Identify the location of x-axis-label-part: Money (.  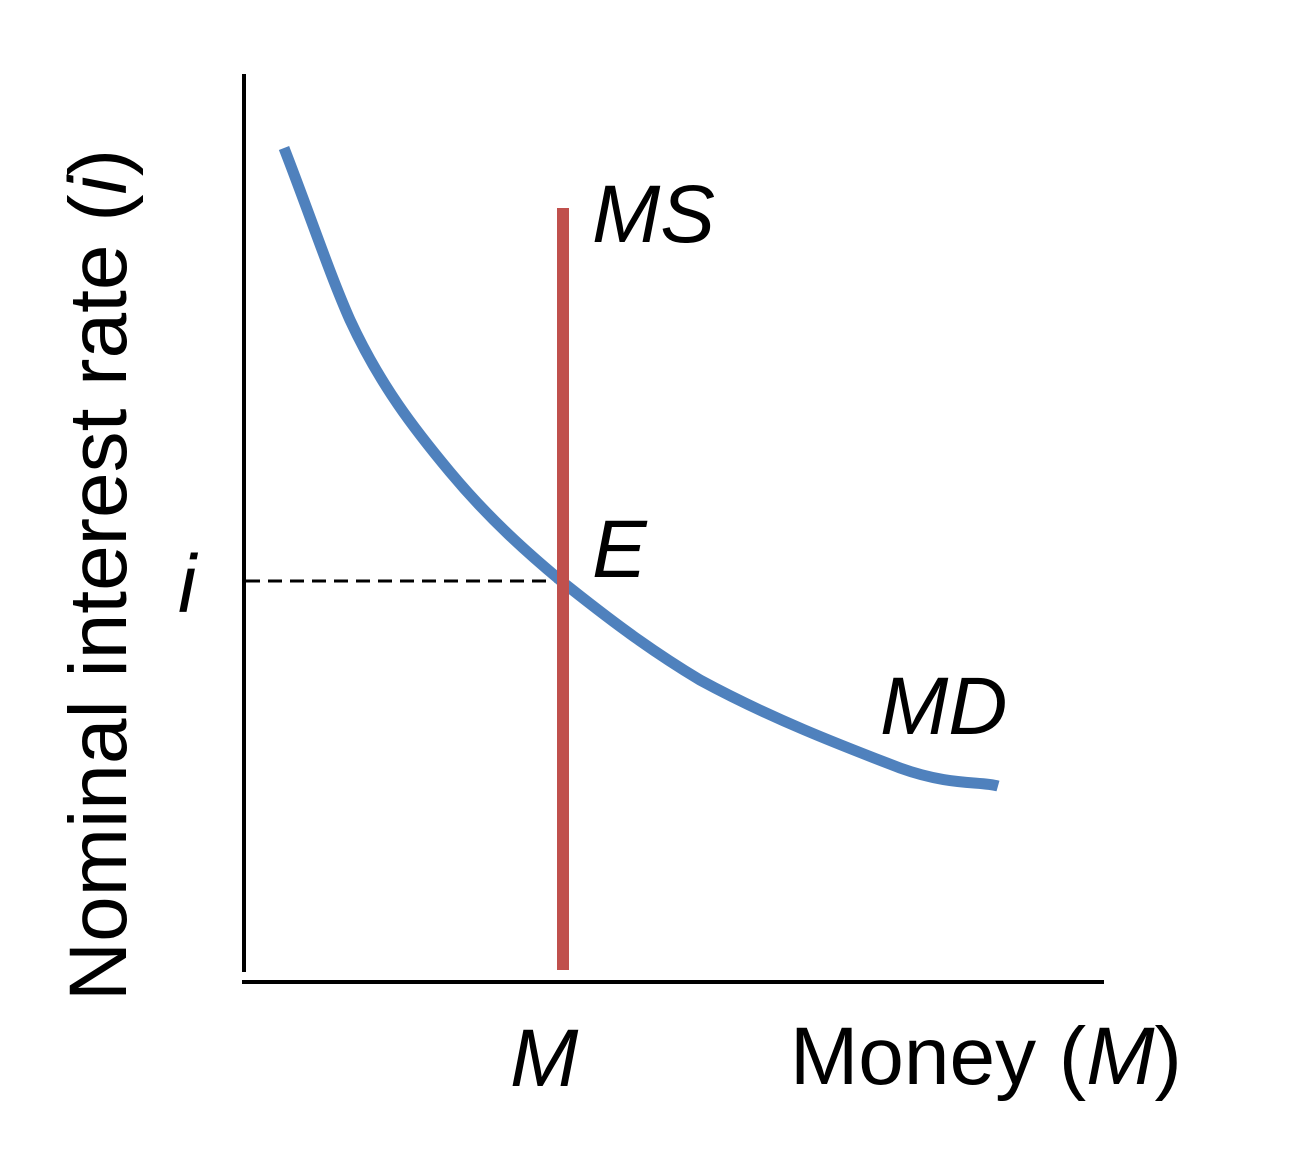
(938, 1056).